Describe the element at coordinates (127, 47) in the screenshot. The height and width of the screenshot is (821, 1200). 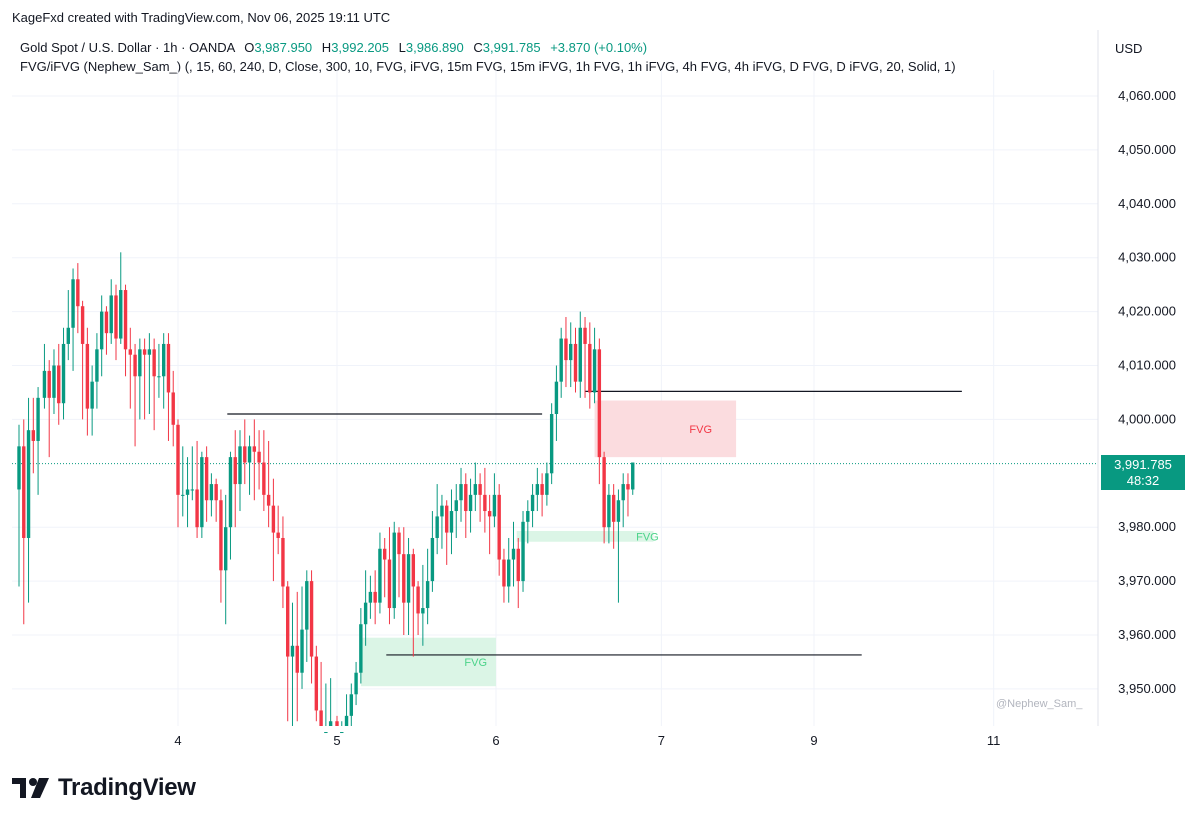
I see `symbol-name: Gold Spot / U.S. Dollar · 1h · OANDA` at that location.